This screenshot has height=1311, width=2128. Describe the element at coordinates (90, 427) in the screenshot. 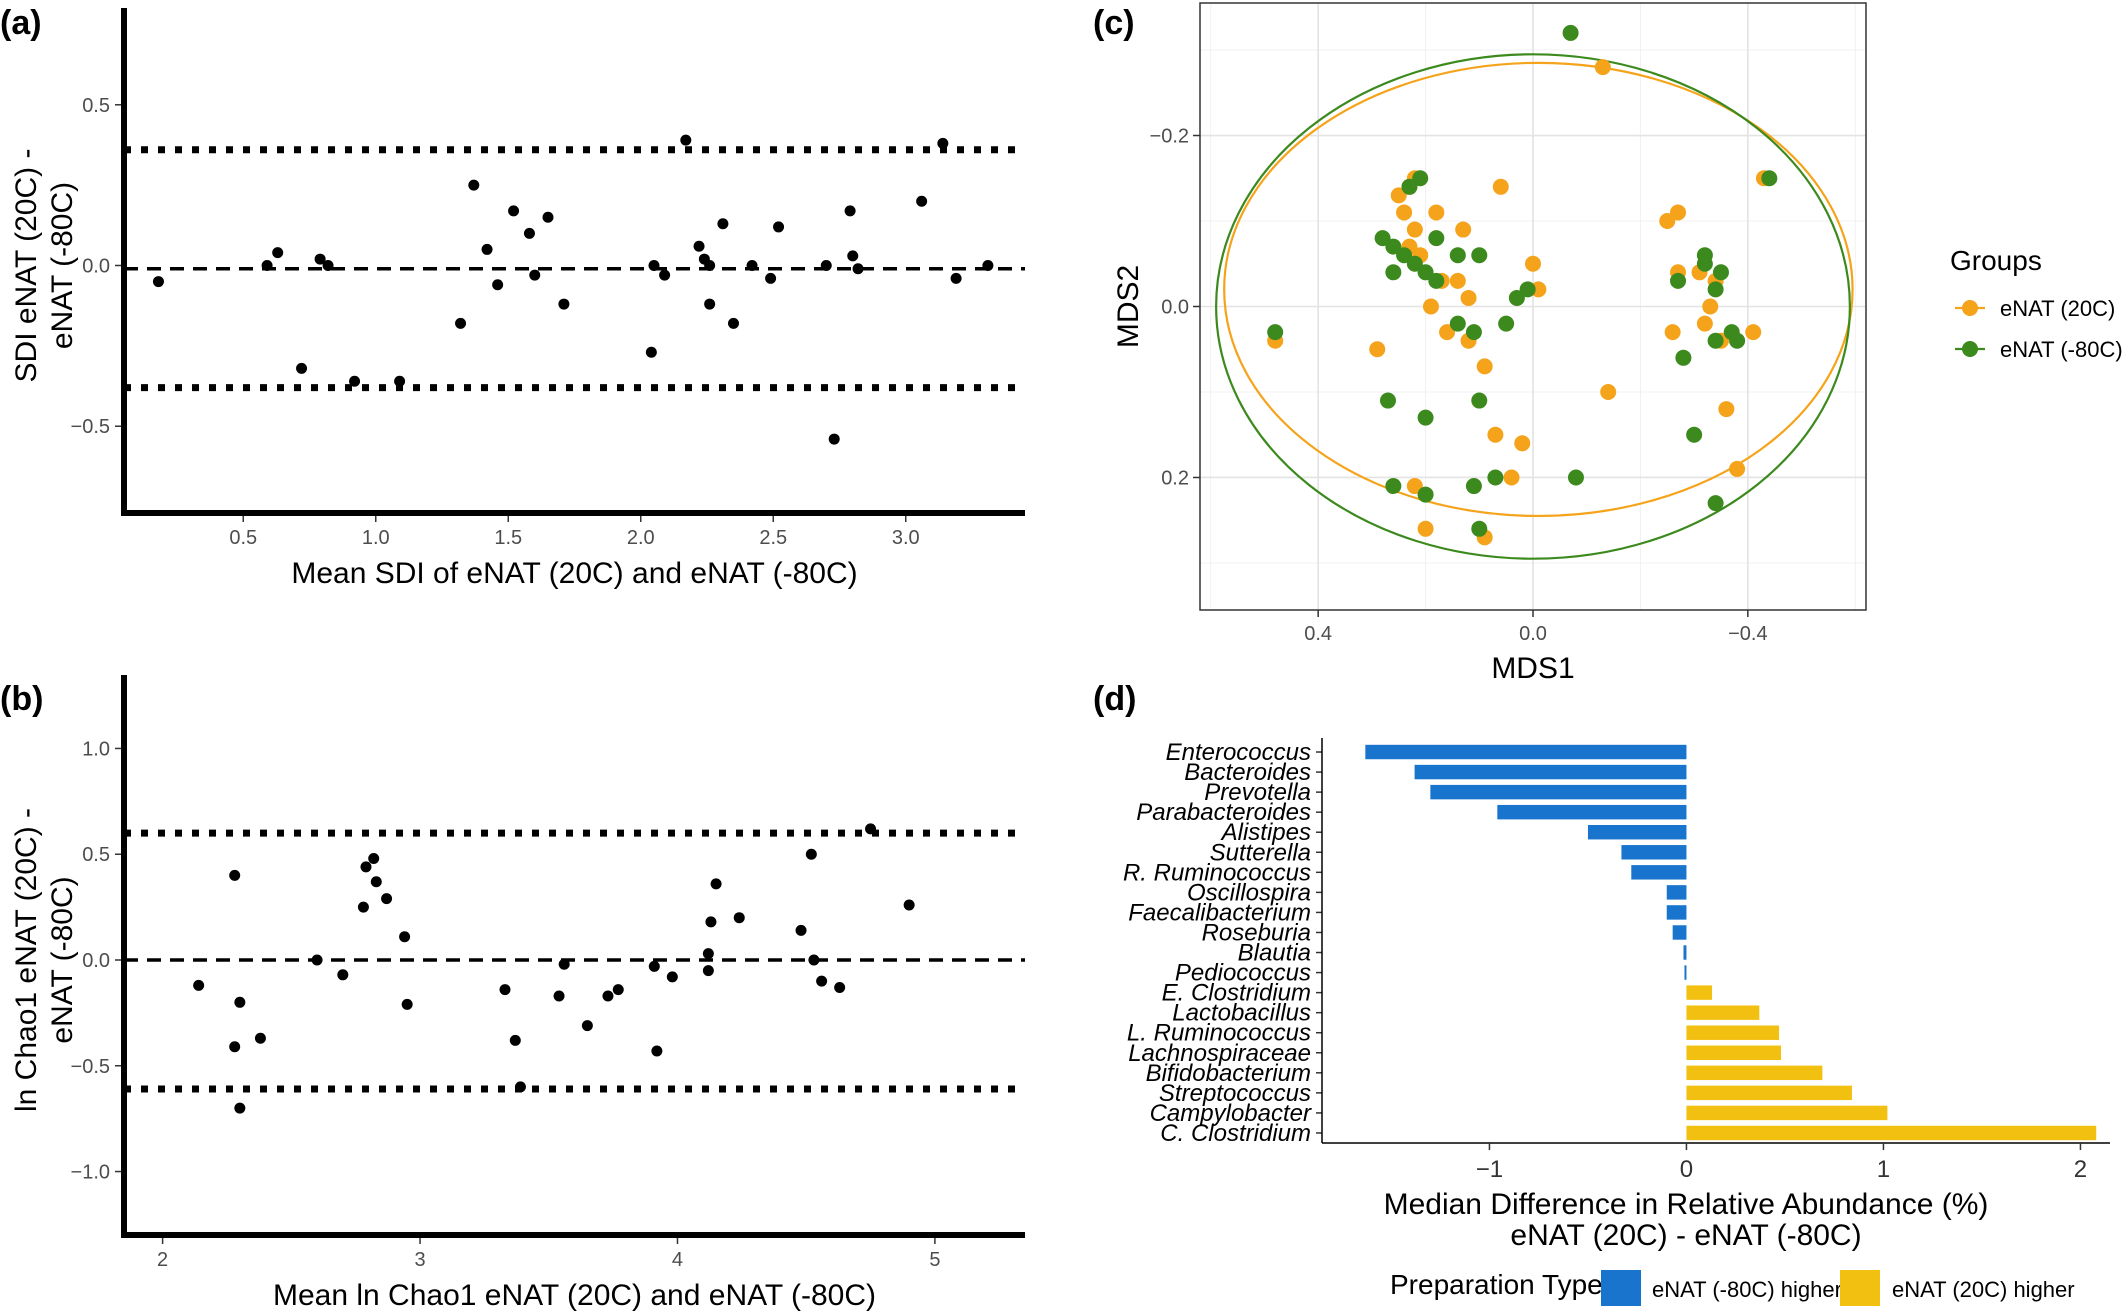

I see `y-tick-label: −0.5` at that location.